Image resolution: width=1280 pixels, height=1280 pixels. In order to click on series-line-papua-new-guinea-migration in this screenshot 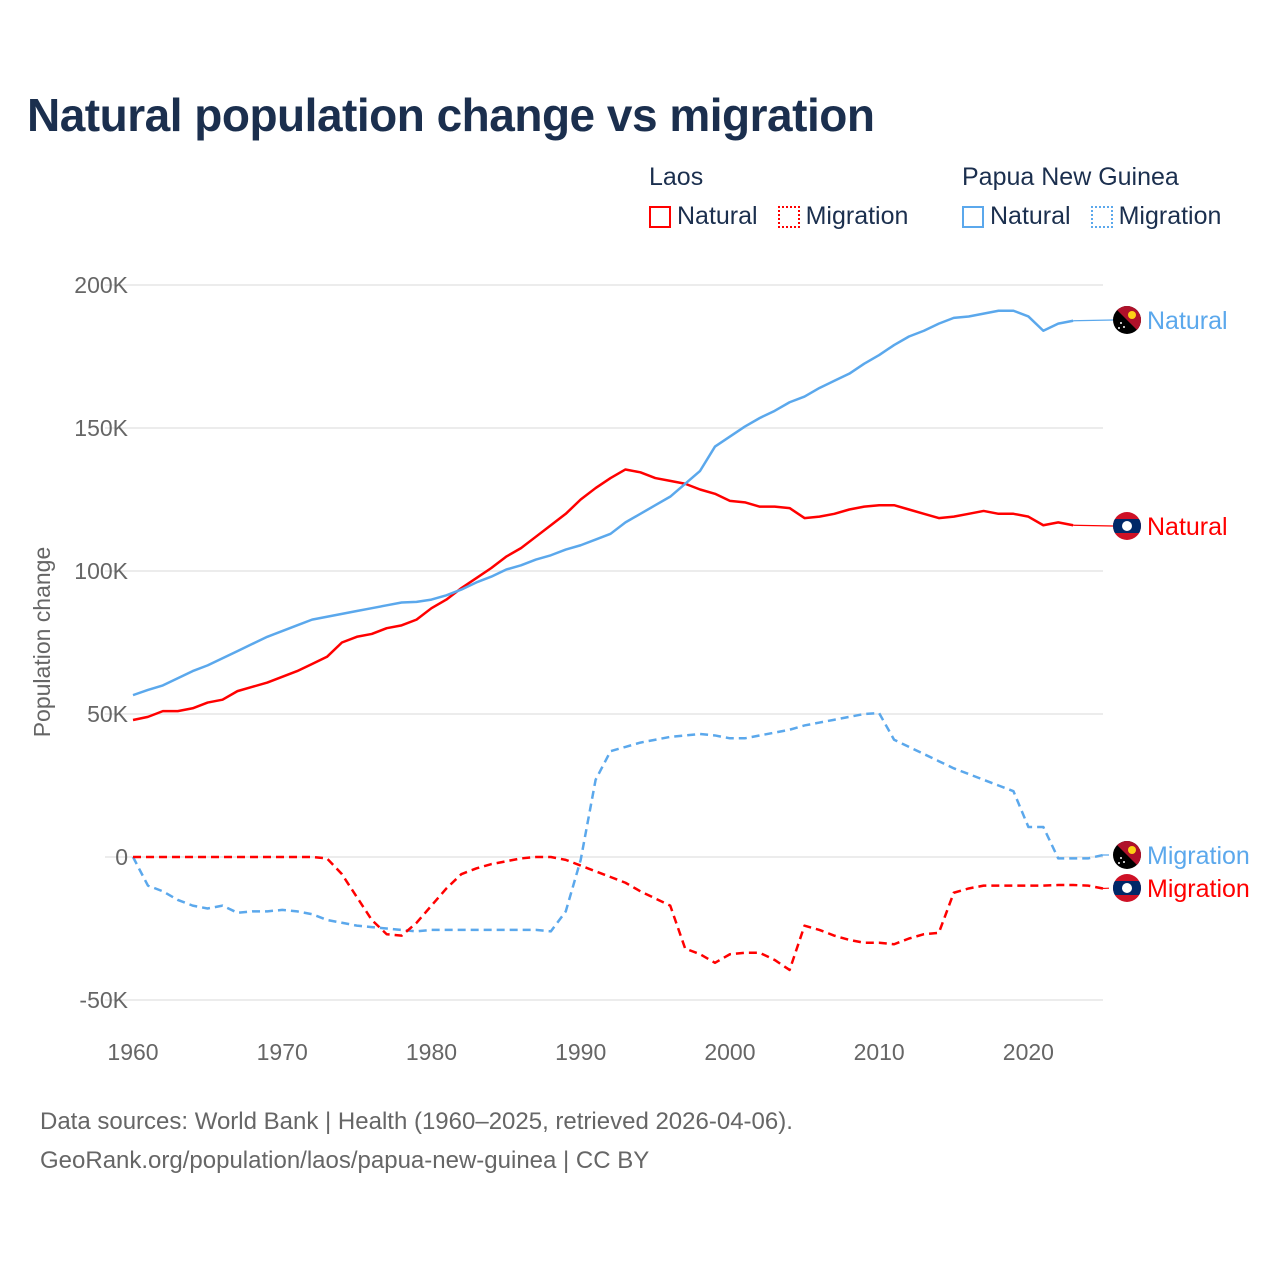, I will do `click(617, 822)`.